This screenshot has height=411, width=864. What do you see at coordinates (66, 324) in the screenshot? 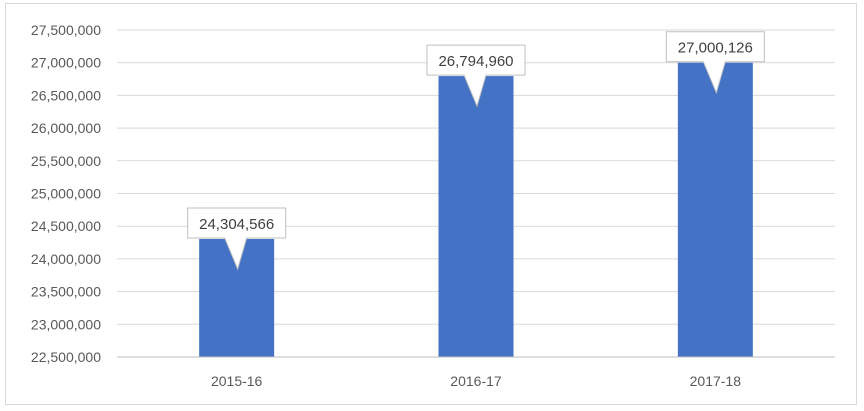
I see `y-tick-label: 23,000,000` at bounding box center [66, 324].